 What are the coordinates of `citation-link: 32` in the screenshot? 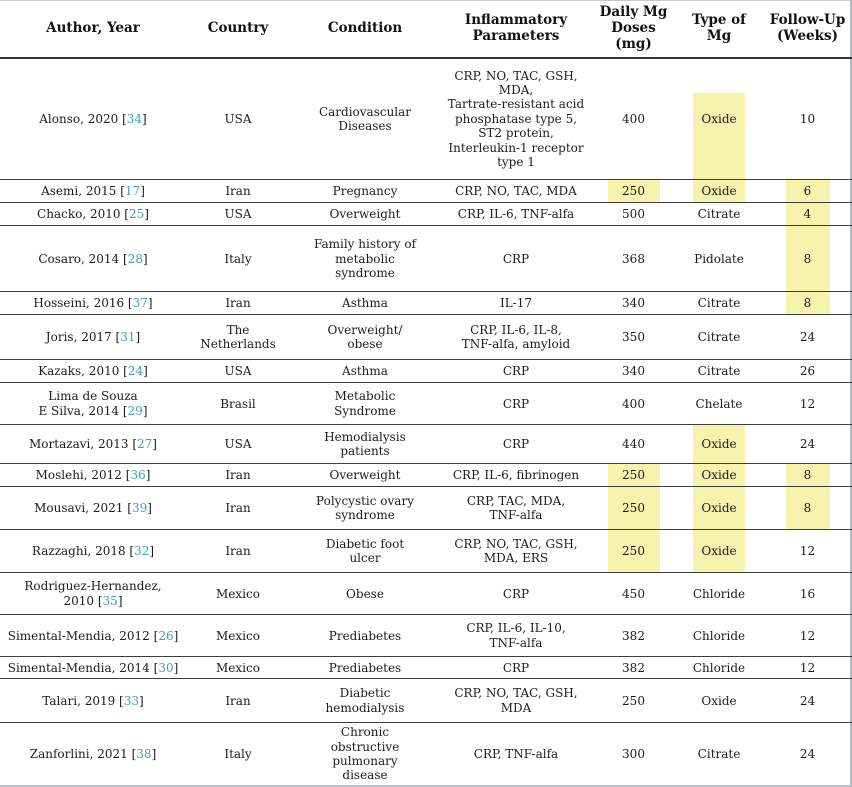 It's located at (142, 551).